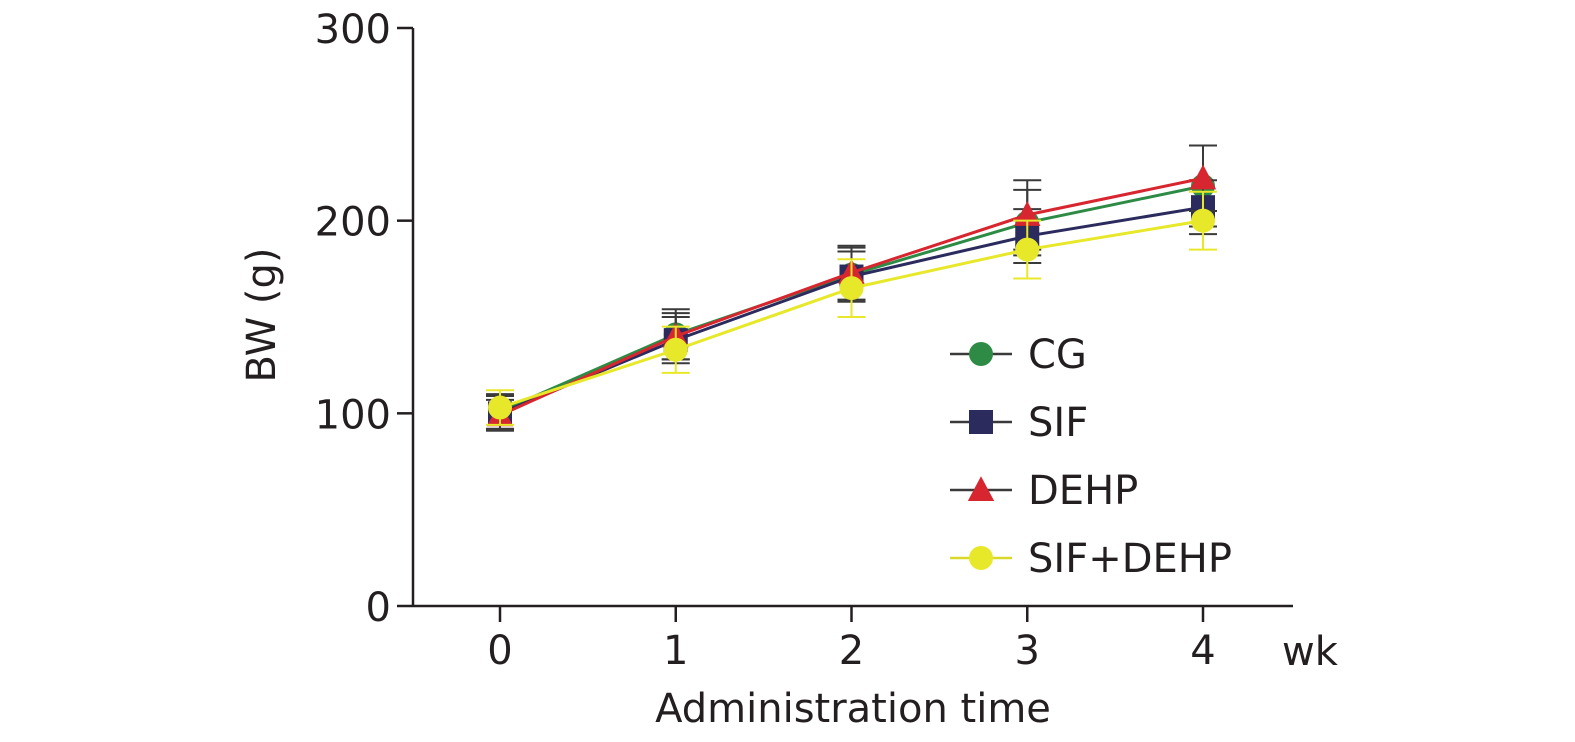 Image resolution: width=1575 pixels, height=742 pixels. Describe the element at coordinates (853, 709) in the screenshot. I see `x-axis-title: Administration time` at that location.